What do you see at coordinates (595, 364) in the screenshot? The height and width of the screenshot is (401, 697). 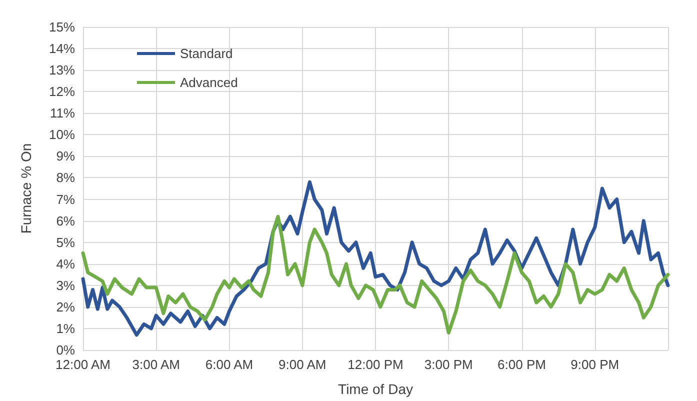 I see `x-tick-label: 9:00 PM` at bounding box center [595, 364].